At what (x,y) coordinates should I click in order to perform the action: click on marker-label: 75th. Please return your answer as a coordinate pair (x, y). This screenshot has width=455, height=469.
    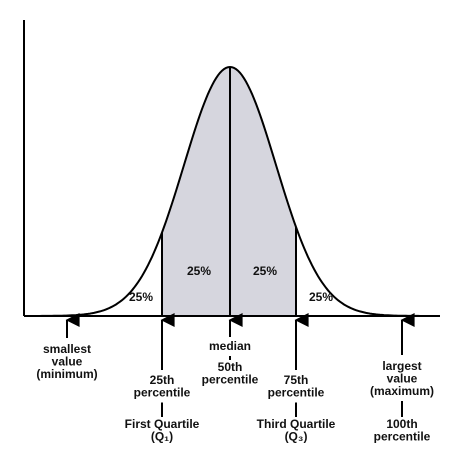
    Looking at the image, I should click on (296, 380).